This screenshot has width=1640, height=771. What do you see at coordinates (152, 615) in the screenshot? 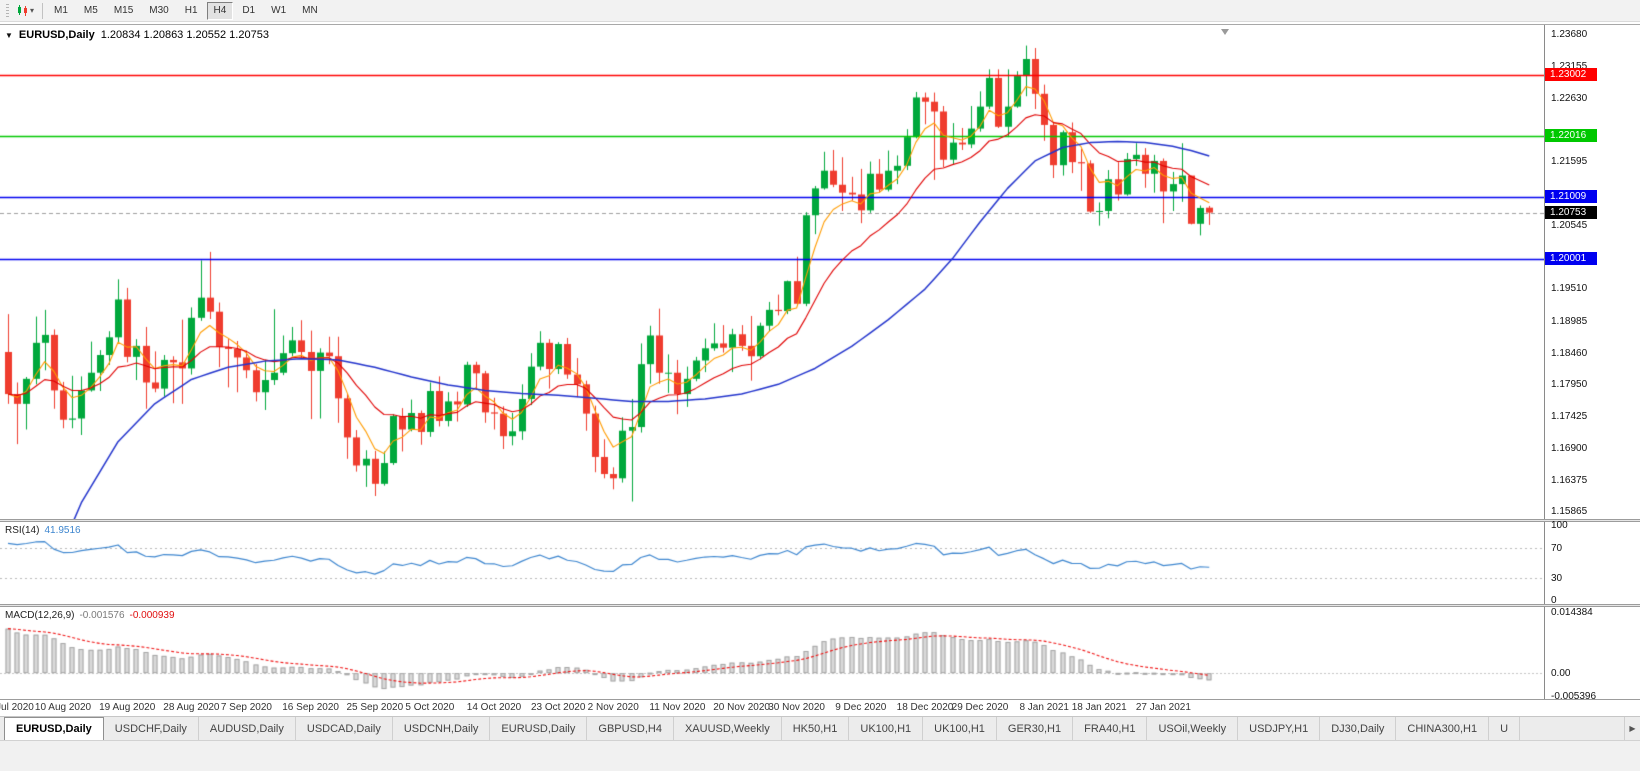
I see `macd-signal-value: -0.000939` at bounding box center [152, 615].